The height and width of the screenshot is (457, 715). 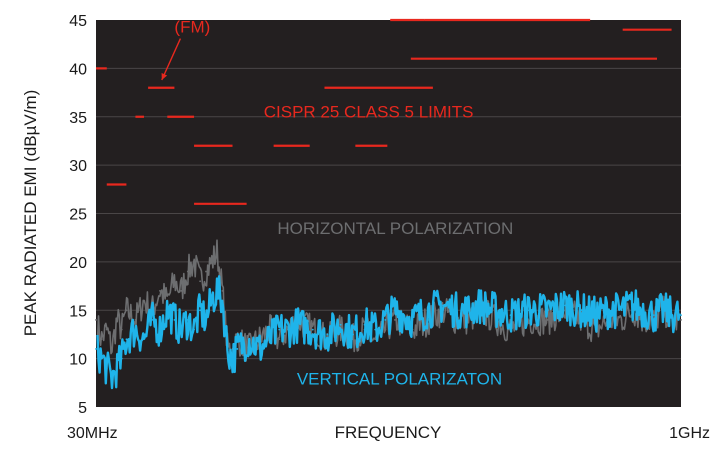 I want to click on x-tick-label: 30MHz, so click(x=92, y=433).